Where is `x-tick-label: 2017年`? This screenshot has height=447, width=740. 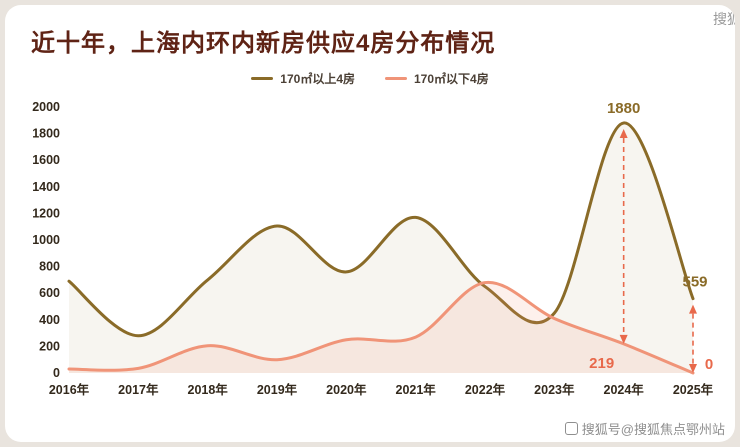
x-tick-label: 2017年 is located at coordinates (138, 389).